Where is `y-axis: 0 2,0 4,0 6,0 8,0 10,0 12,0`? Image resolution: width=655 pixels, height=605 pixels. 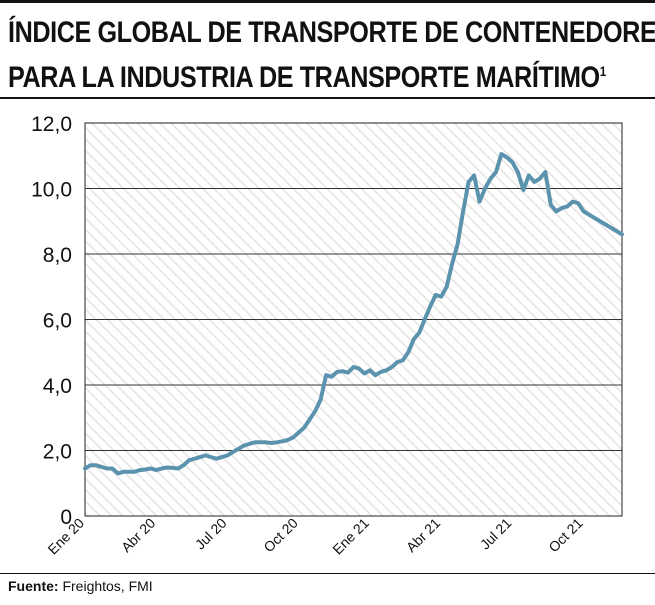 y-axis: 0 2,0 4,0 6,0 8,0 10,0 12,0 is located at coordinates (51, 321).